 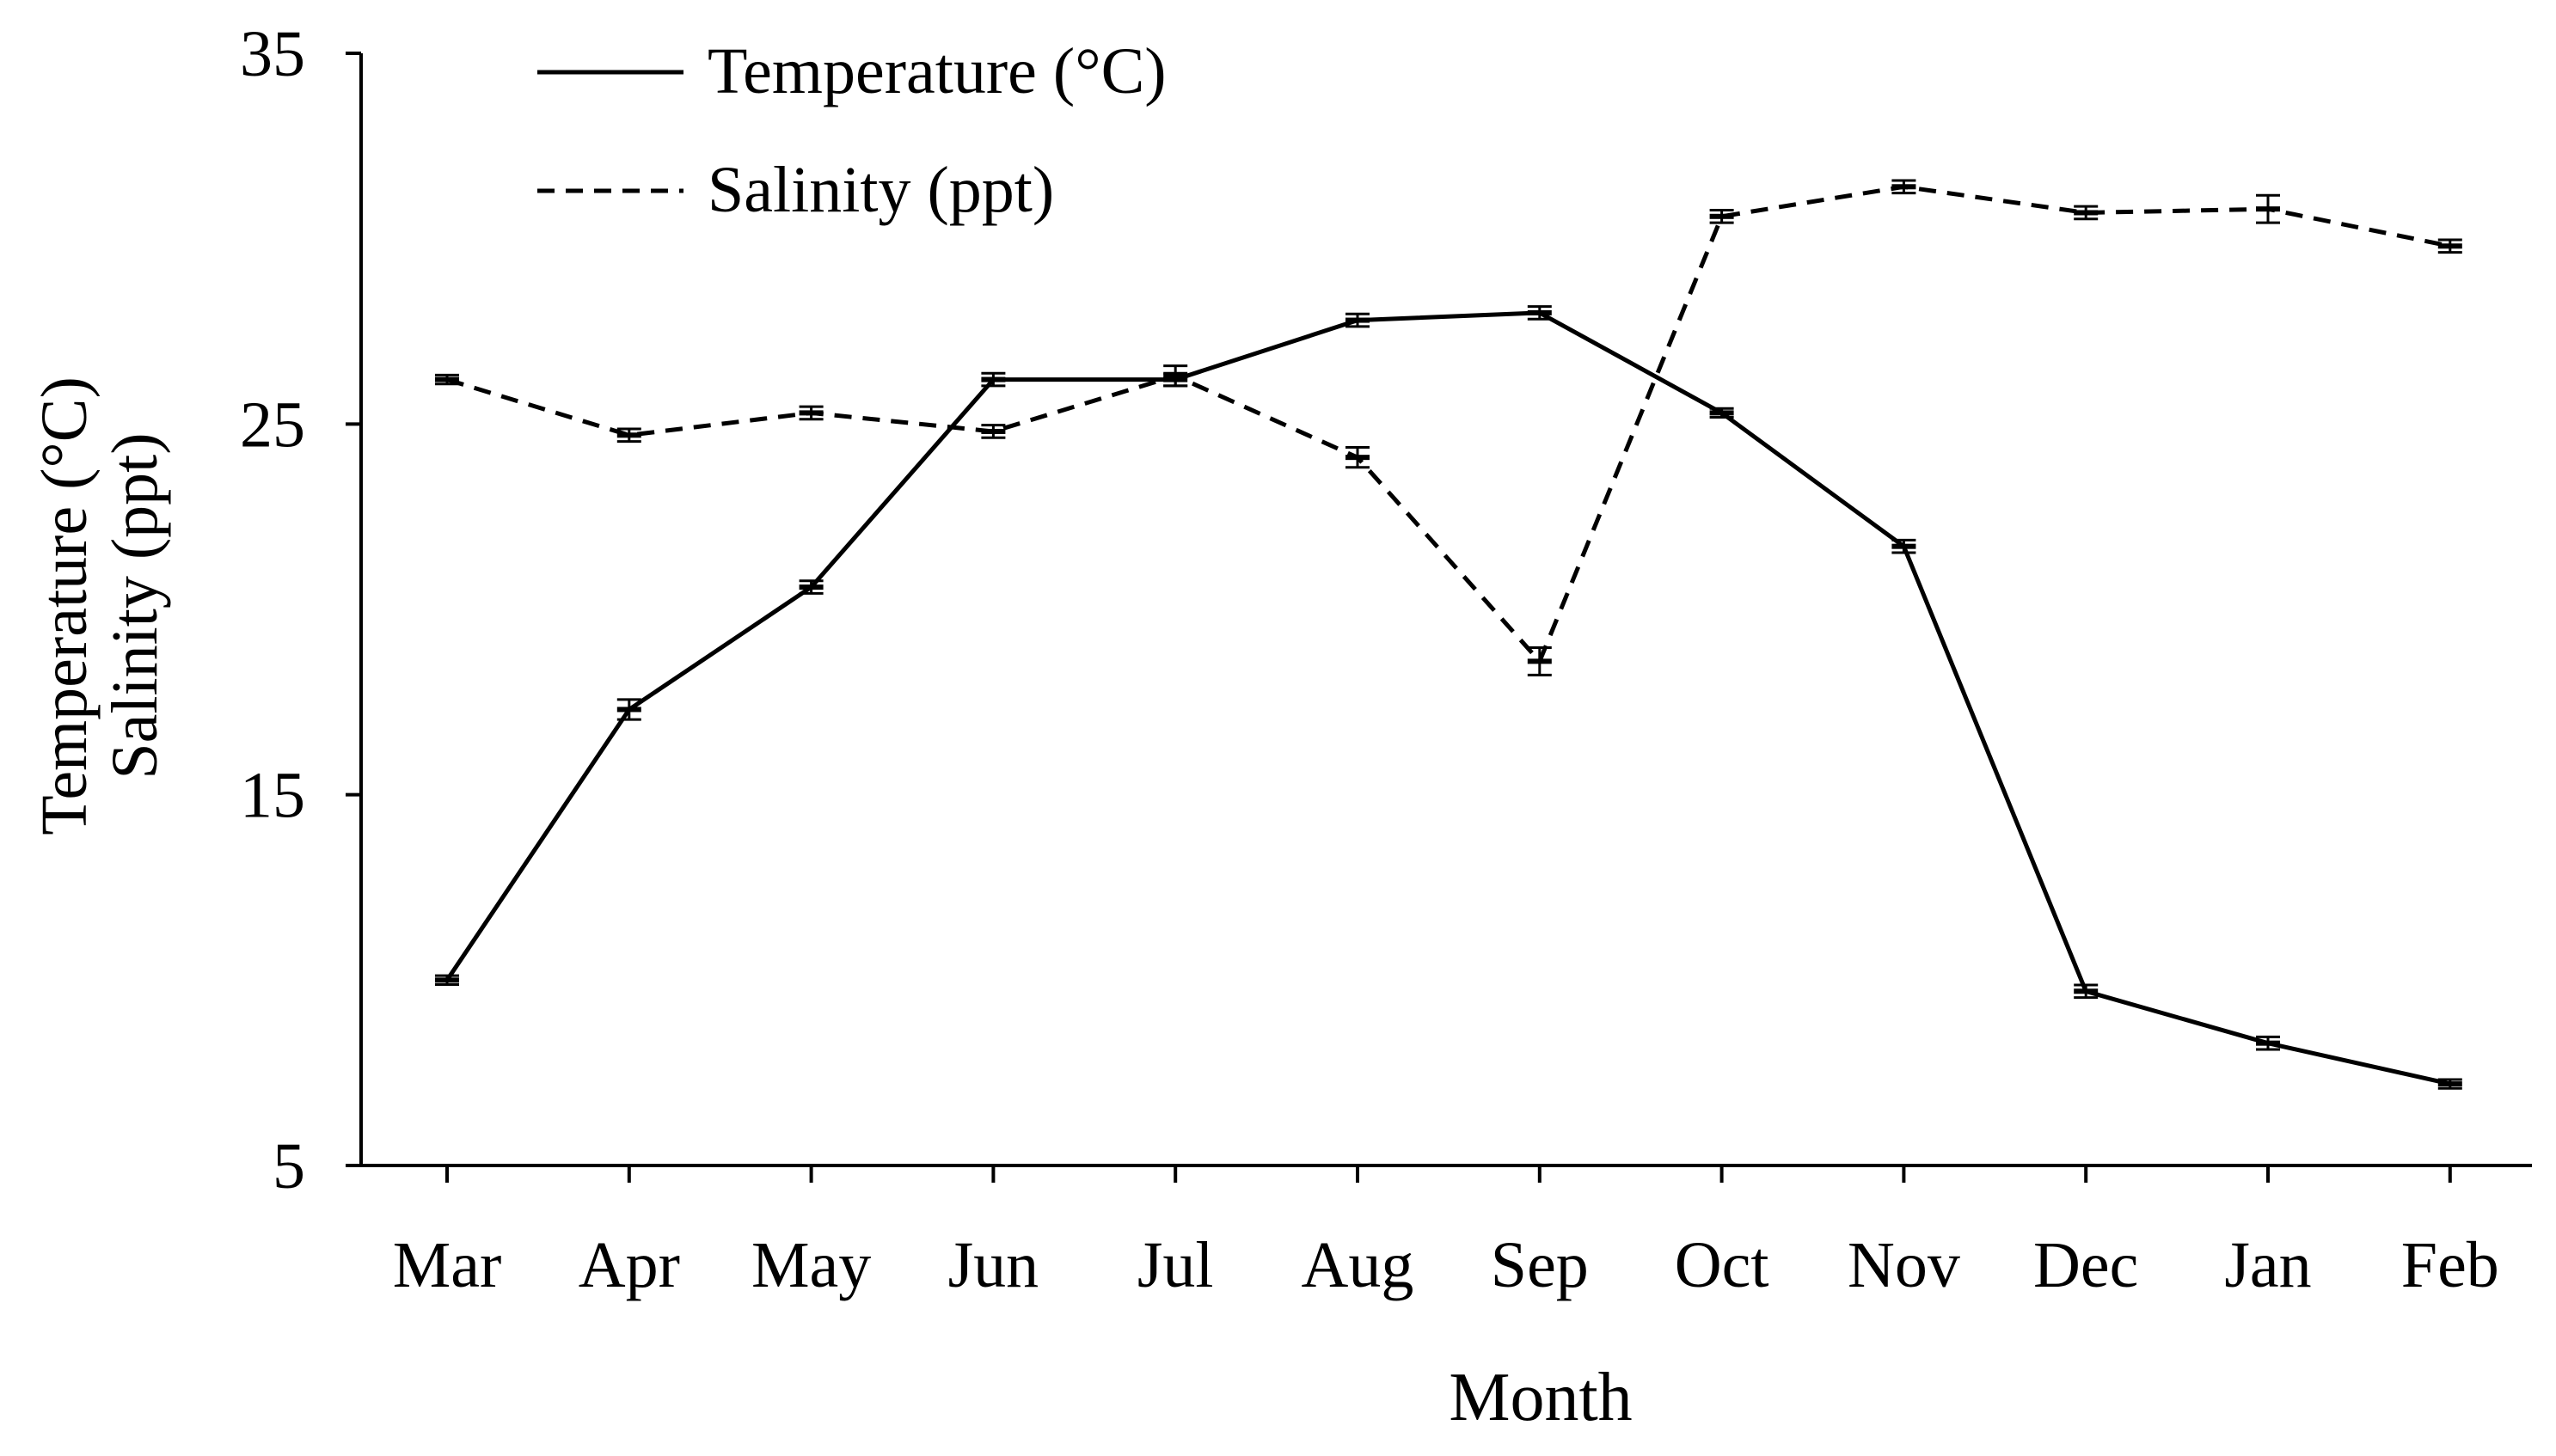 What do you see at coordinates (1904, 1265) in the screenshot?
I see `x-tick-label: Nov` at bounding box center [1904, 1265].